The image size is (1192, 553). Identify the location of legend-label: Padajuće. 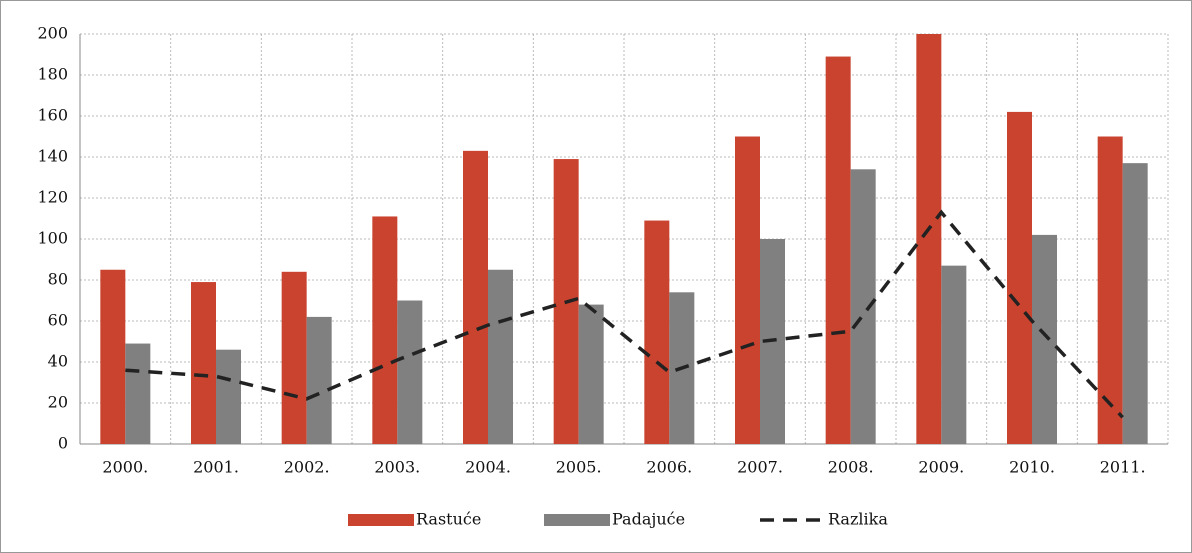
(648, 519).